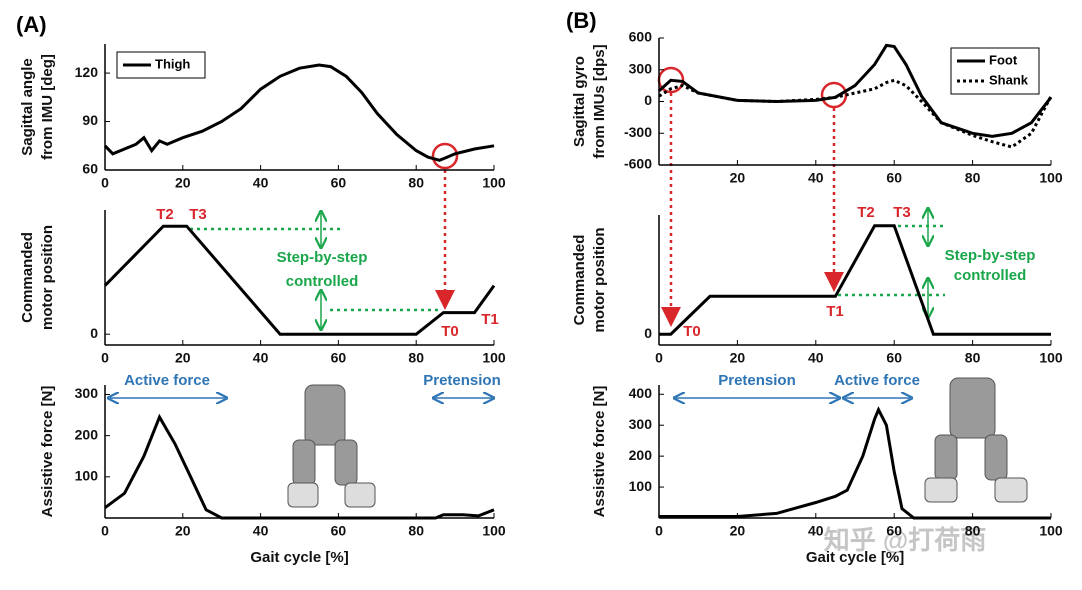 This screenshot has width=1082, height=590. I want to click on legend-label: Foot, so click(1003, 59).